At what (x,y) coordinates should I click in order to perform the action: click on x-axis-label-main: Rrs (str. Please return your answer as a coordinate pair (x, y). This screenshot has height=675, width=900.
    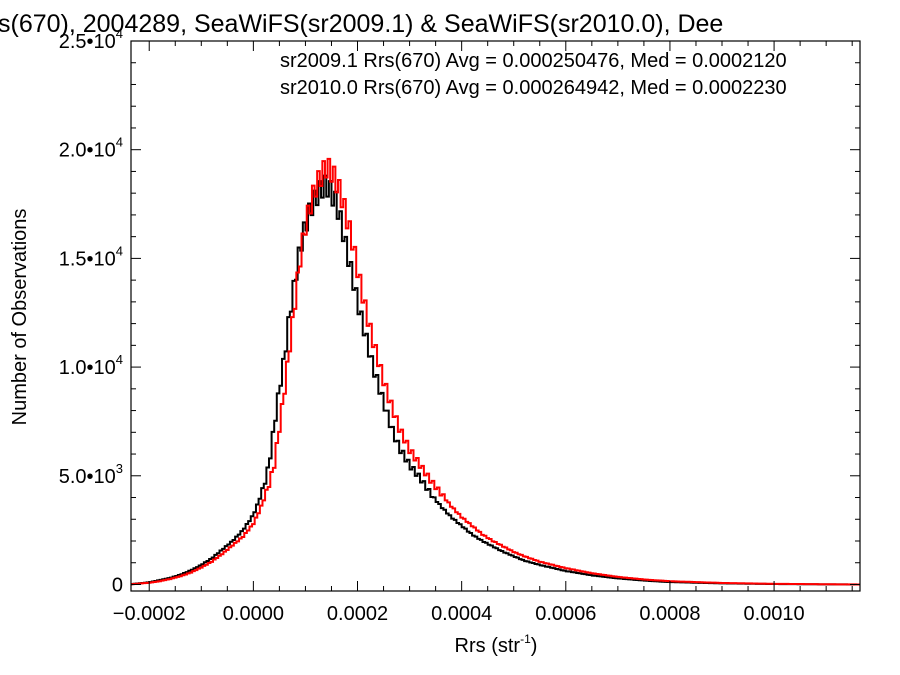
    Looking at the image, I should click on (488, 646).